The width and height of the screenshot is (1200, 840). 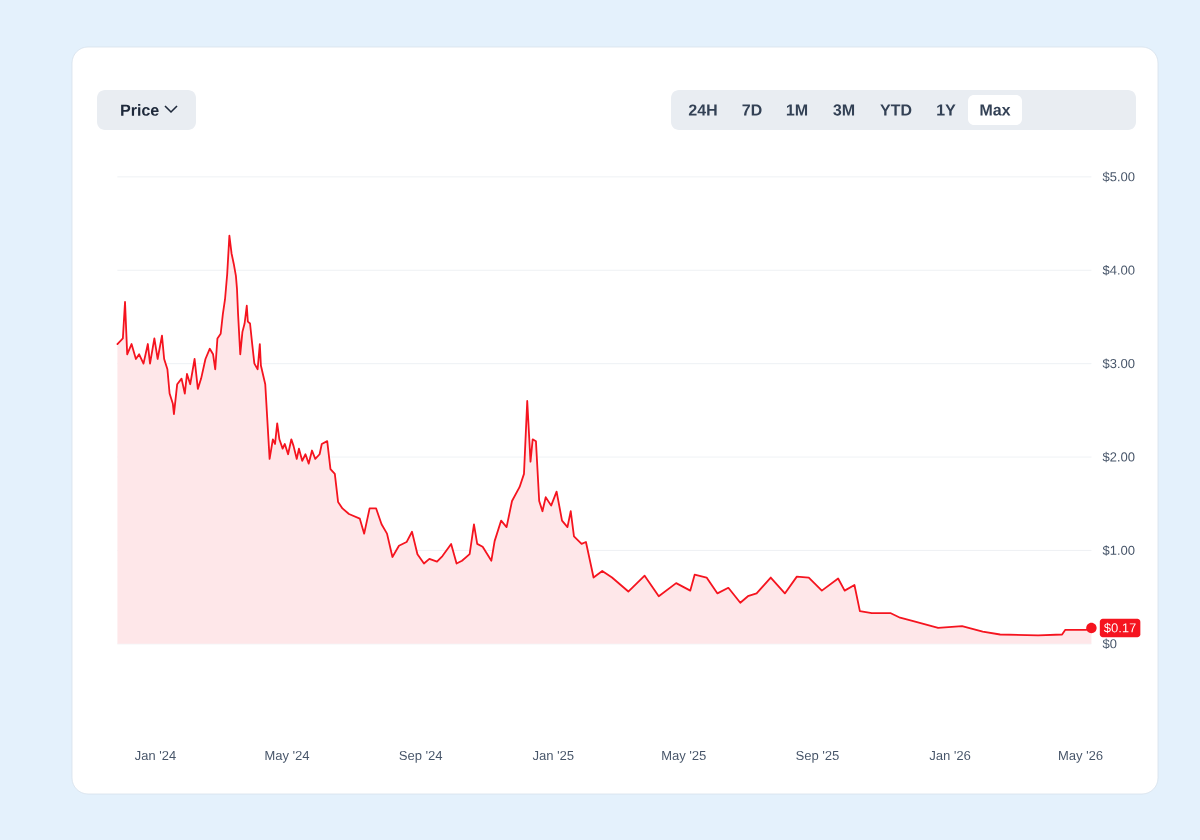 What do you see at coordinates (155, 755) in the screenshot?
I see `x-tick-label: Jan '24` at bounding box center [155, 755].